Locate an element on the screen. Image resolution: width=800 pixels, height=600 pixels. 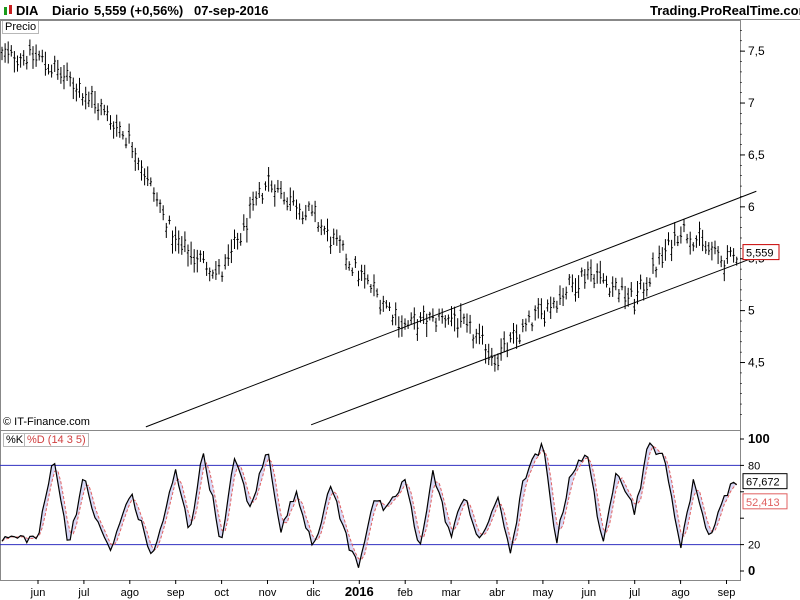
price-axis-tick-label: 6,5 is located at coordinates (756, 155).